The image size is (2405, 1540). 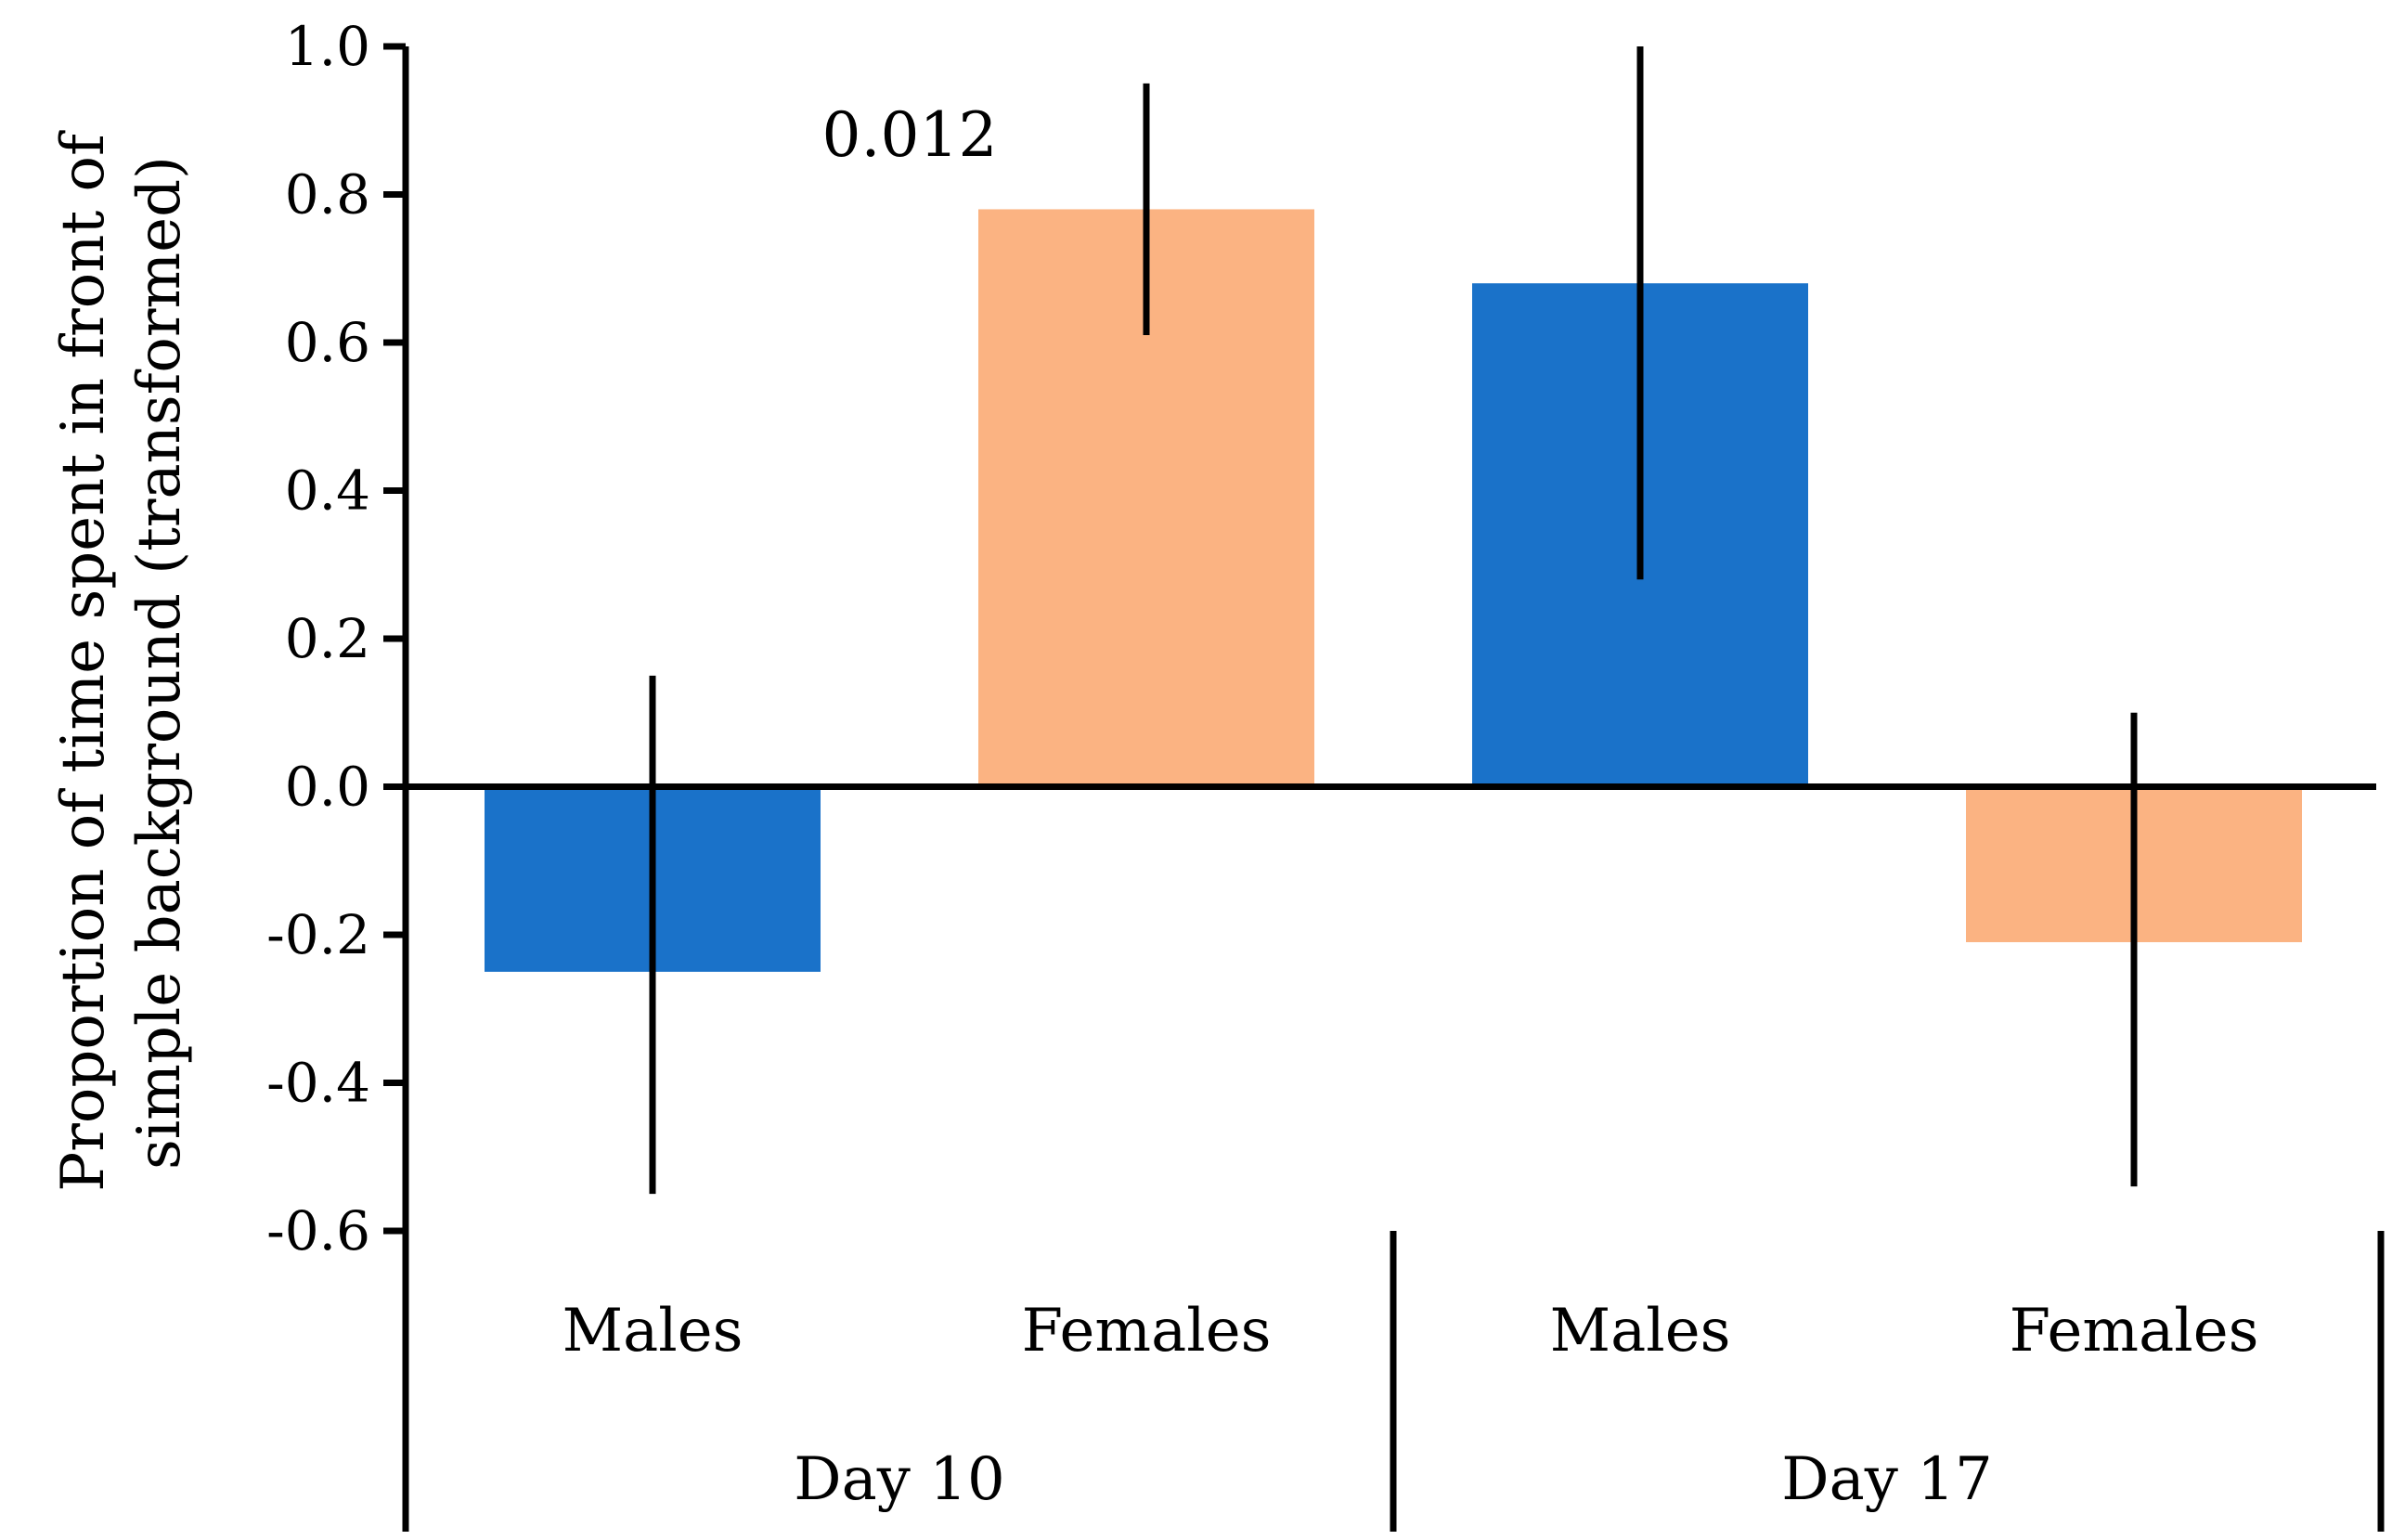 I want to click on y-tick-label: 0.2, so click(x=327, y=638).